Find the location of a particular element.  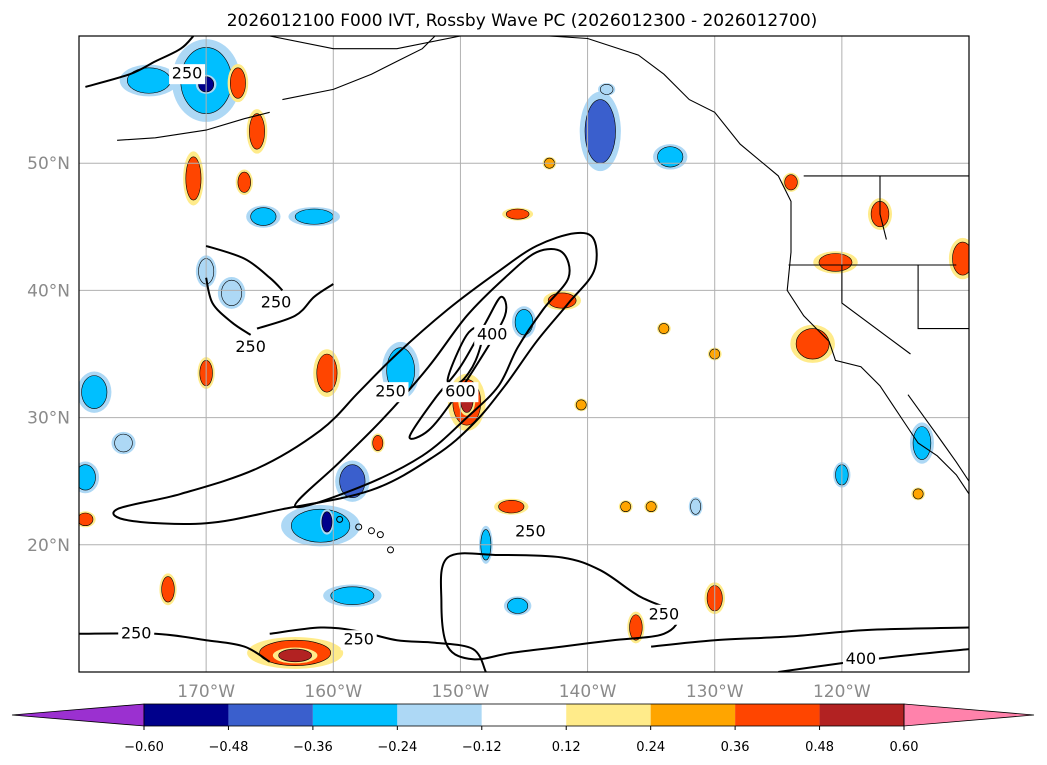

colorbar-tick-label: 0.12 is located at coordinates (566, 747).